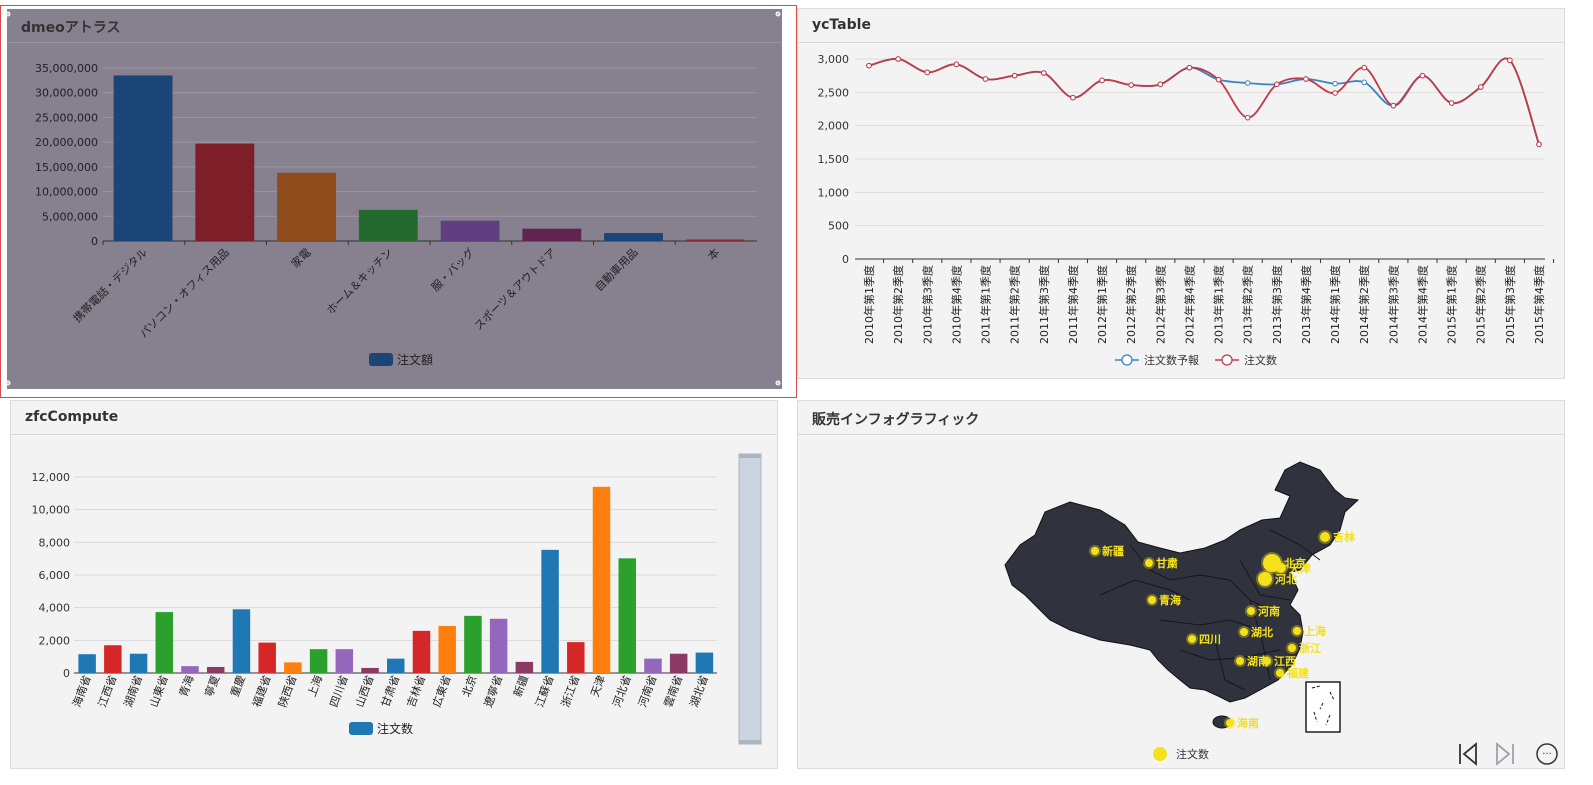 Image resolution: width=1593 pixels, height=785 pixels. What do you see at coordinates (1315, 631) in the screenshot?
I see `map-label: 上海` at bounding box center [1315, 631].